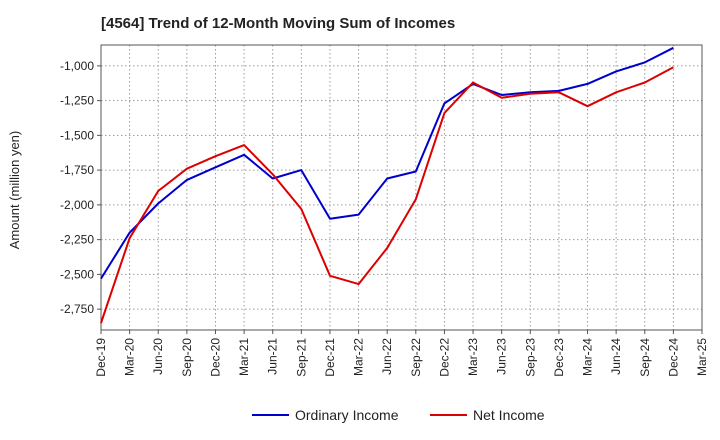 Image resolution: width=720 pixels, height=440 pixels. What do you see at coordinates (530, 357) in the screenshot?
I see `x-tick-label: Sep-23` at bounding box center [530, 357].